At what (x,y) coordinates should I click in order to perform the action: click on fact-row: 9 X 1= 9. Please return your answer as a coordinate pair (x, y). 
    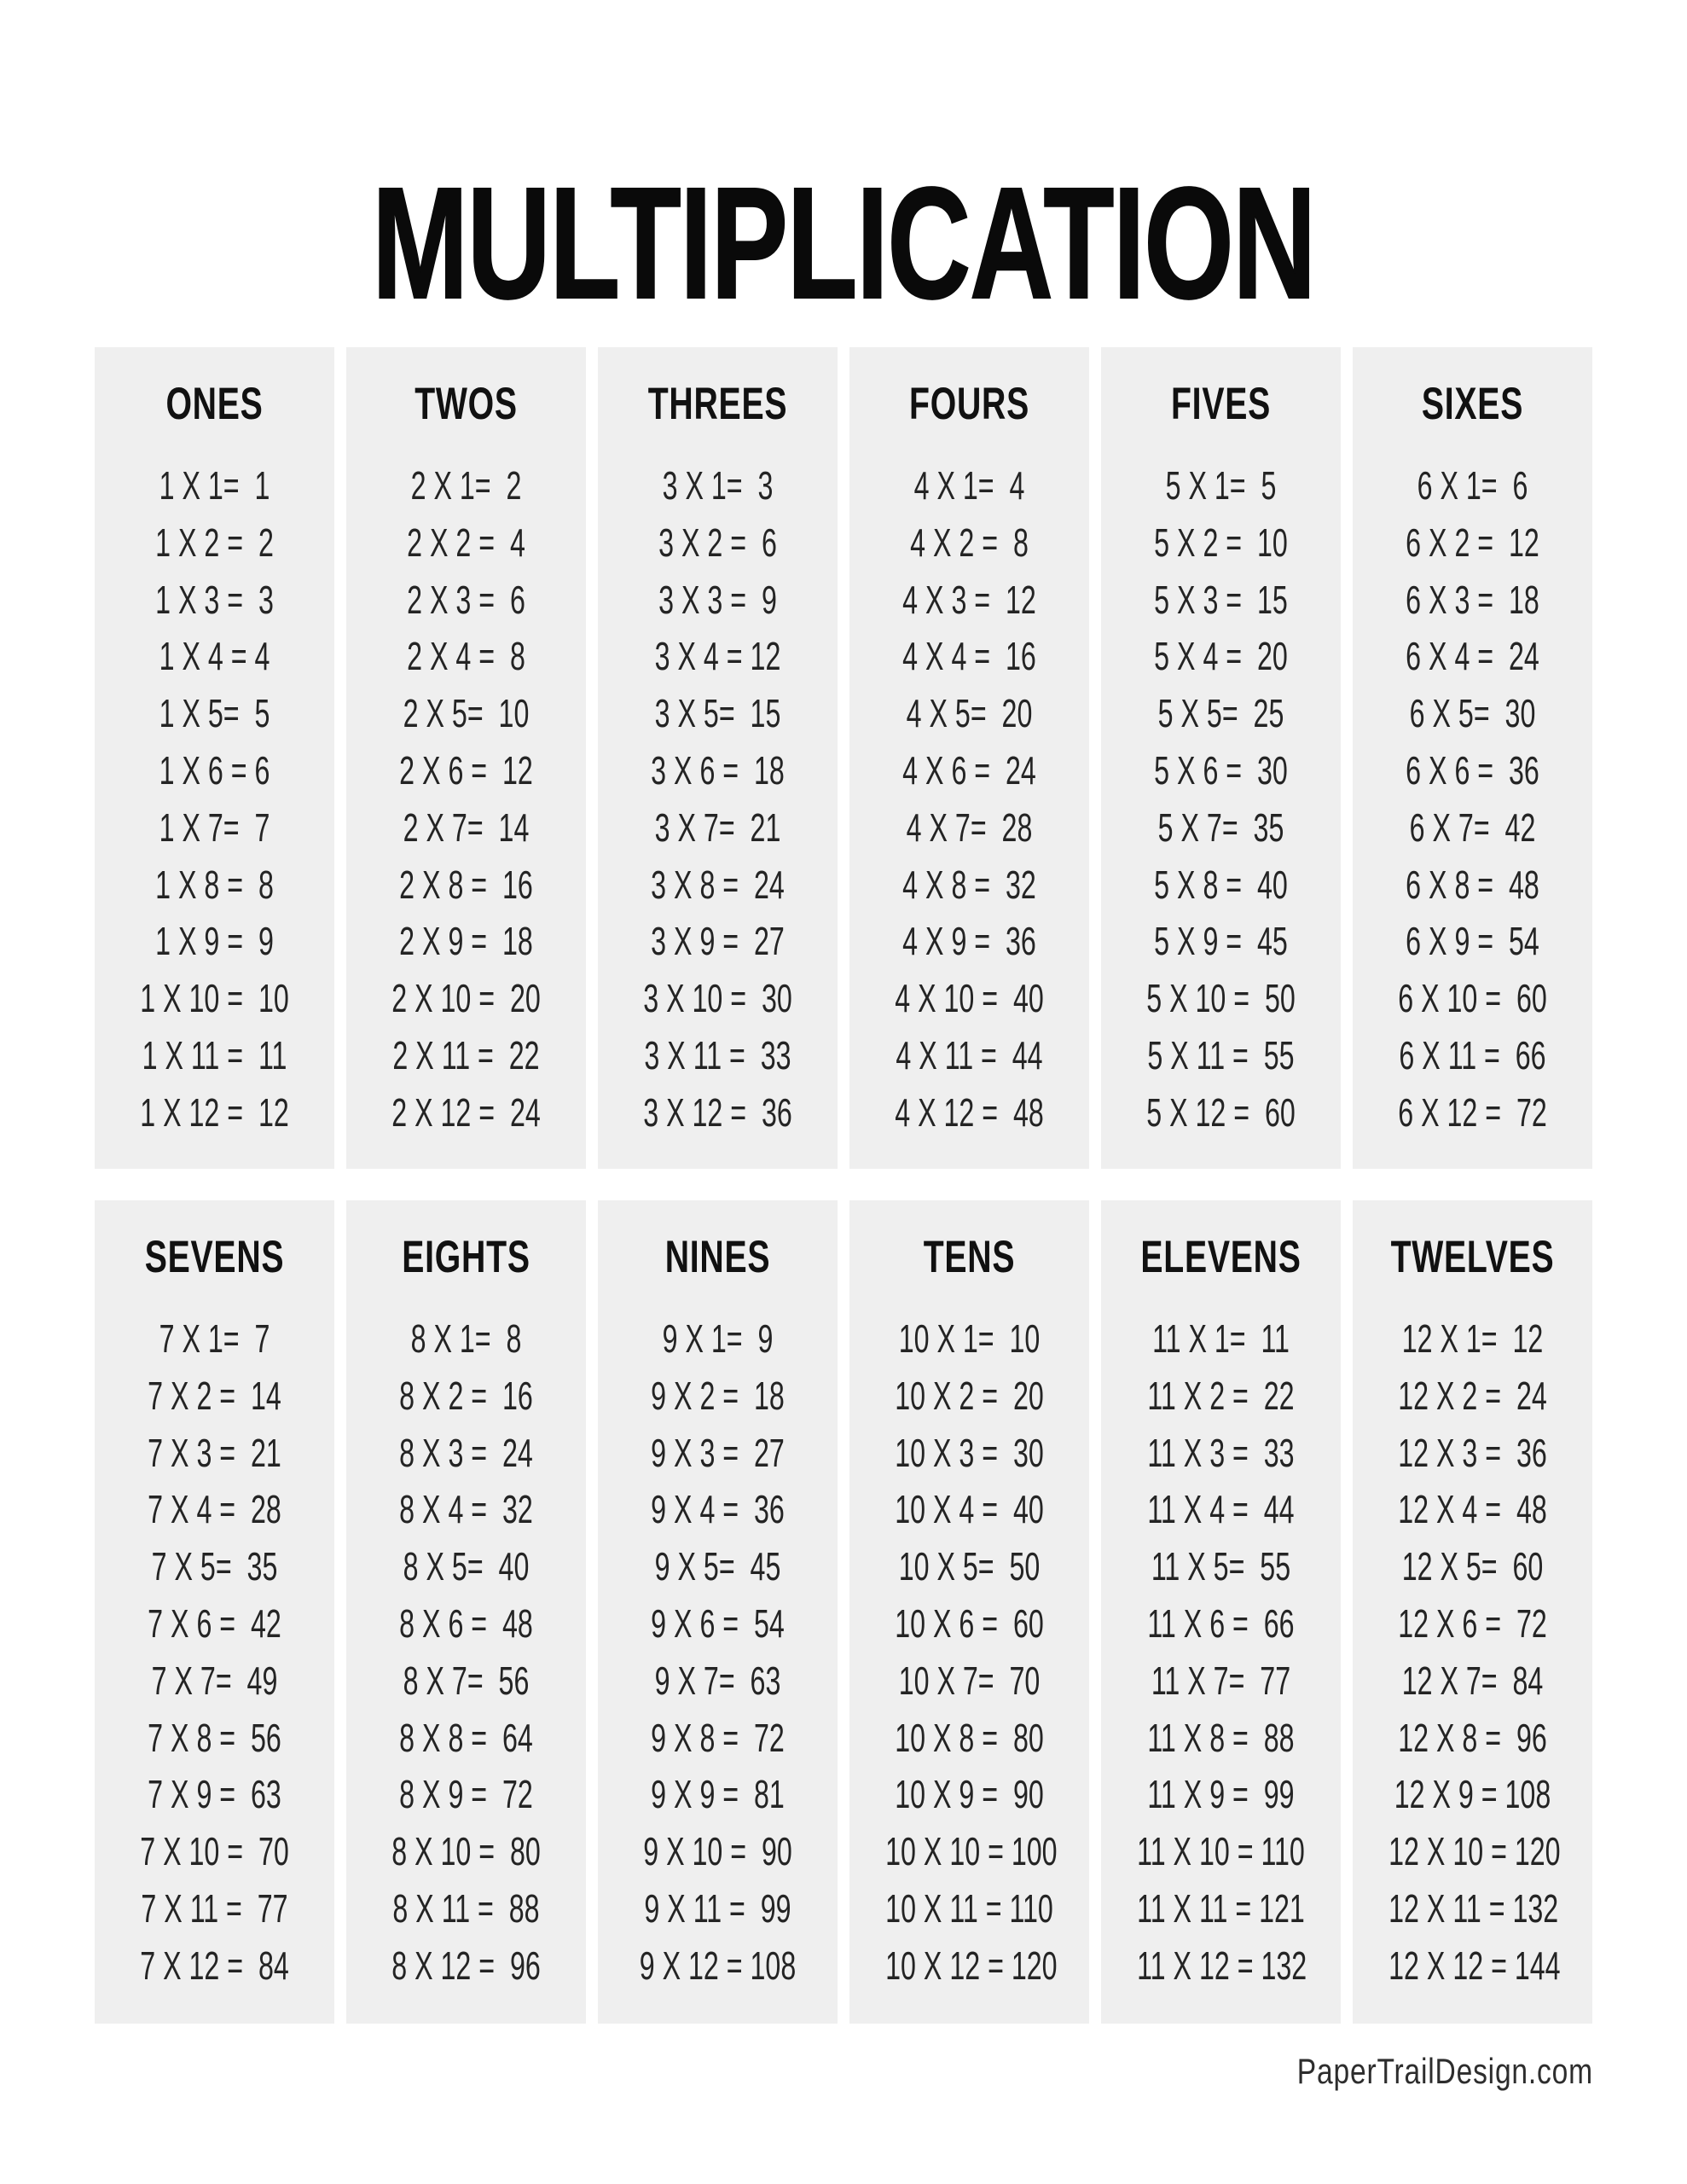
    Looking at the image, I should click on (718, 1338).